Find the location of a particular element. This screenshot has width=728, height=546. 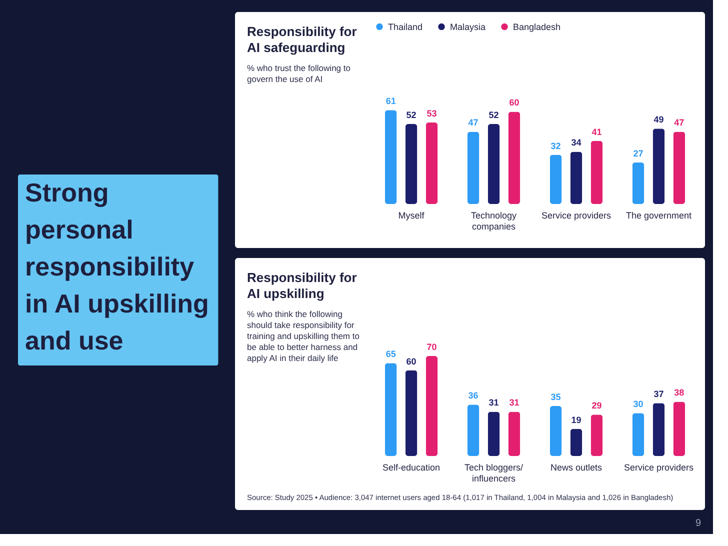

data-label: 37 is located at coordinates (659, 394).